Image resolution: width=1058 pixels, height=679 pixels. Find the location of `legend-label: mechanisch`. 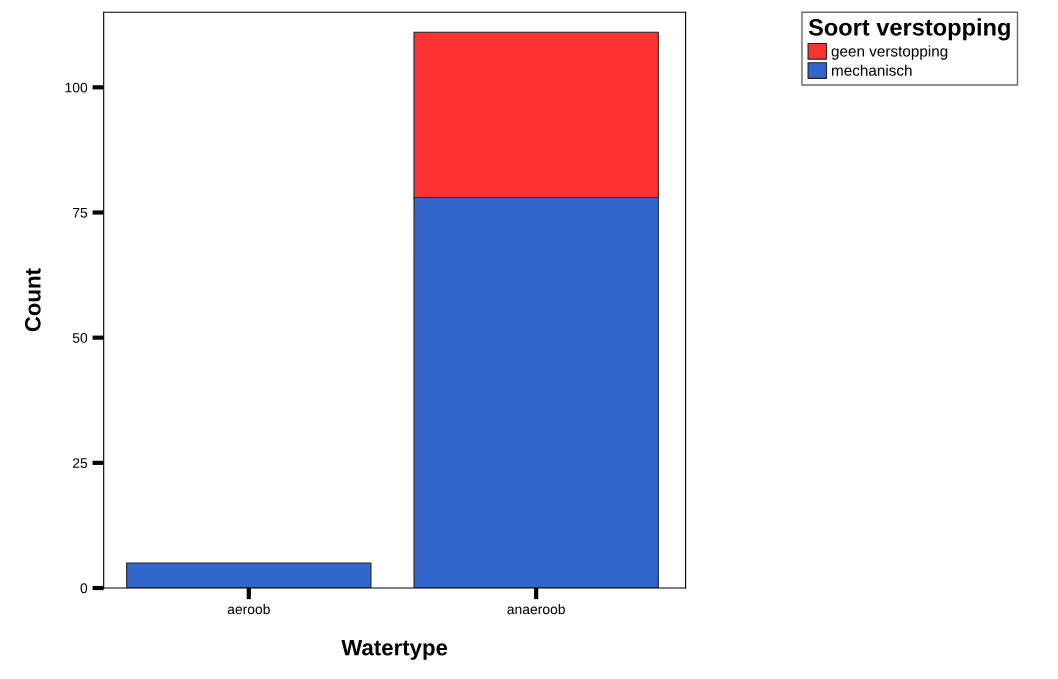

legend-label: mechanisch is located at coordinates (872, 70).